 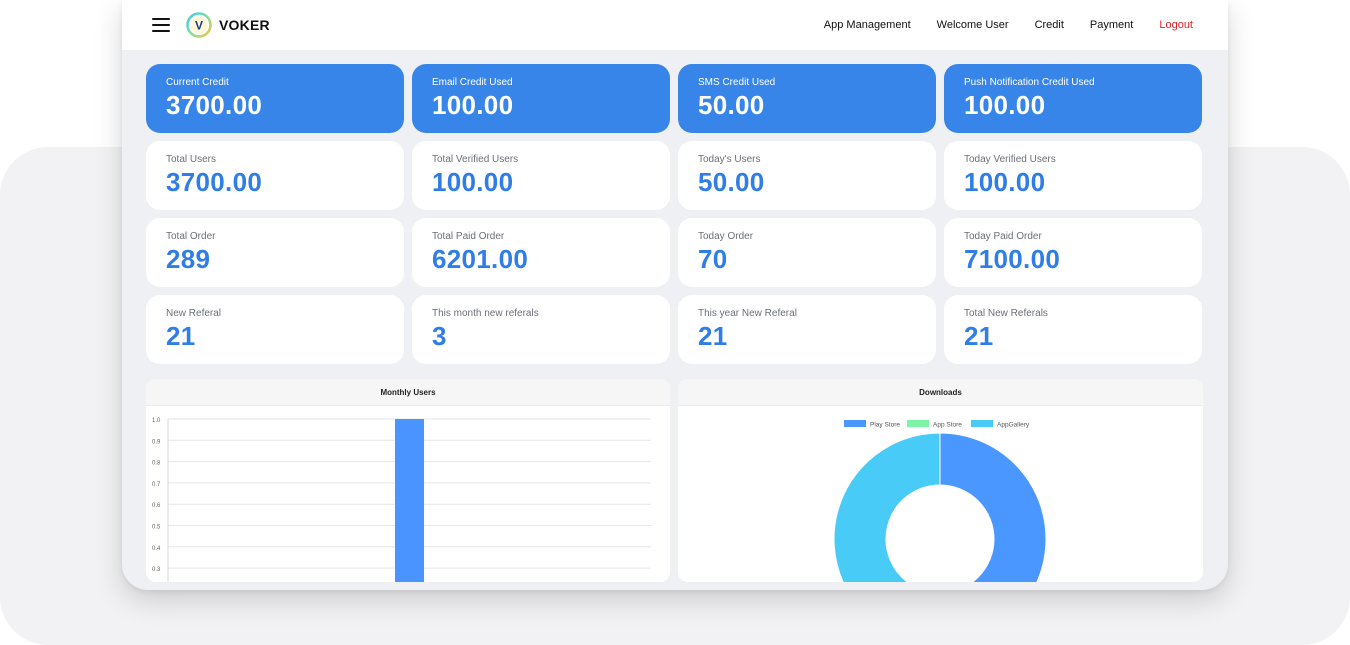 What do you see at coordinates (468, 236) in the screenshot?
I see `stat-label: Total Paid Order` at bounding box center [468, 236].